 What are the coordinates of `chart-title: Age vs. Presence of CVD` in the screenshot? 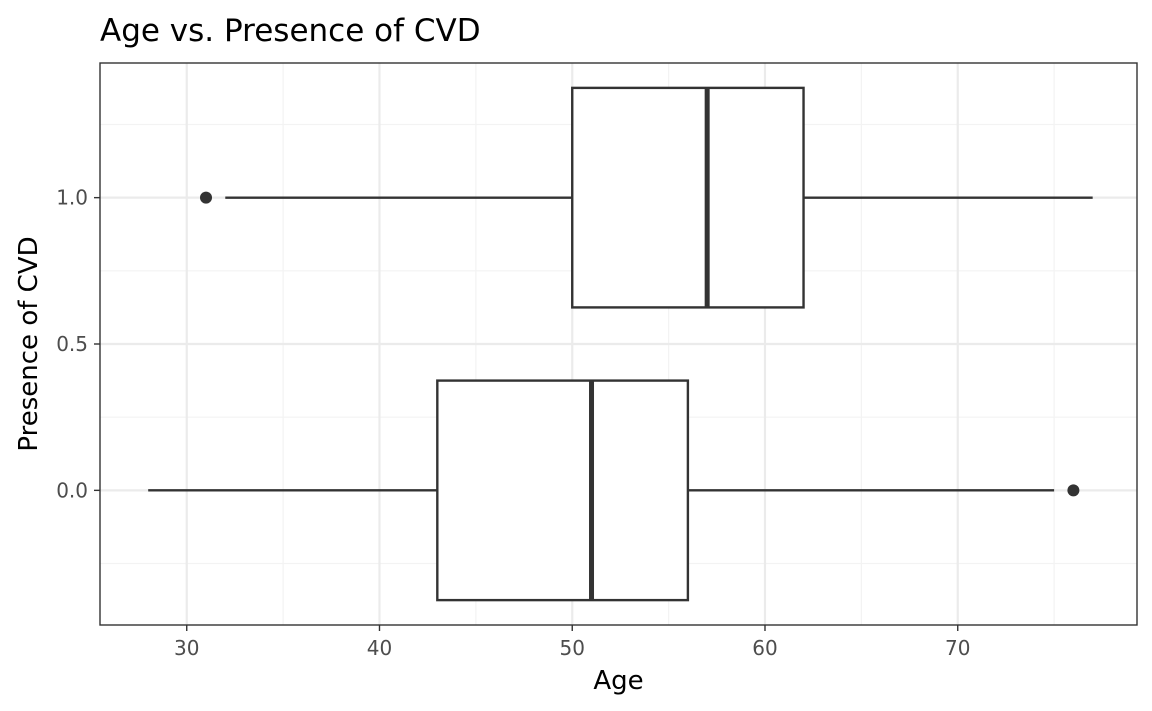 It's located at (290, 31).